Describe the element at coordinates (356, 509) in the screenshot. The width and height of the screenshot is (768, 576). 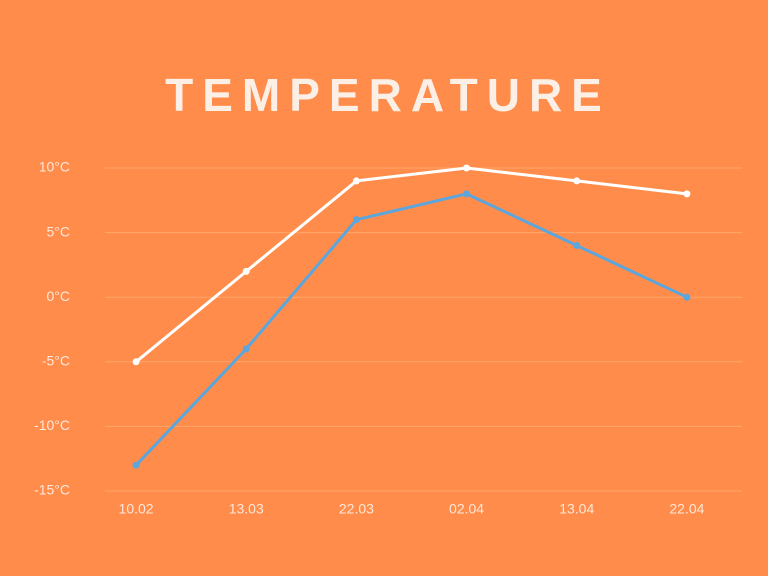
I see `x-tick-label: 22.03` at that location.